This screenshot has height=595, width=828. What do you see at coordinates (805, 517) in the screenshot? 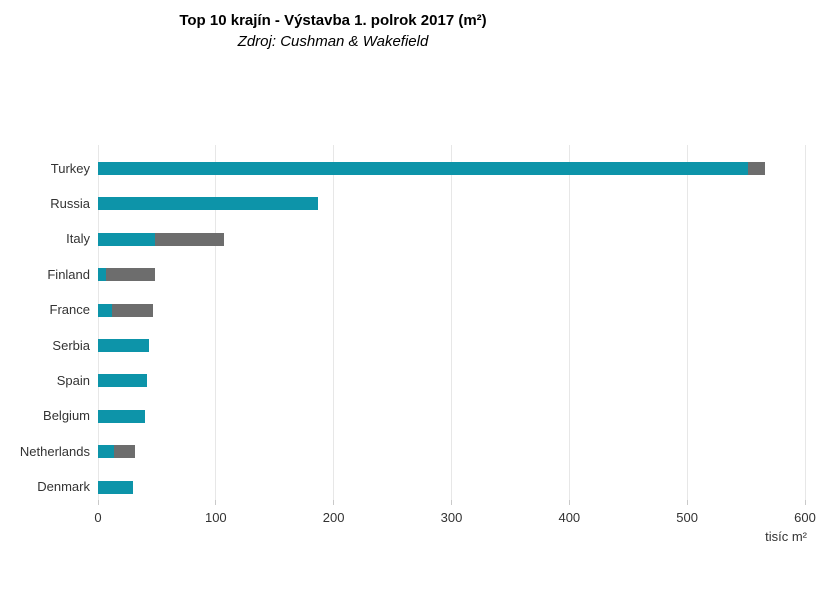
I see `tick-label: 600` at bounding box center [805, 517].